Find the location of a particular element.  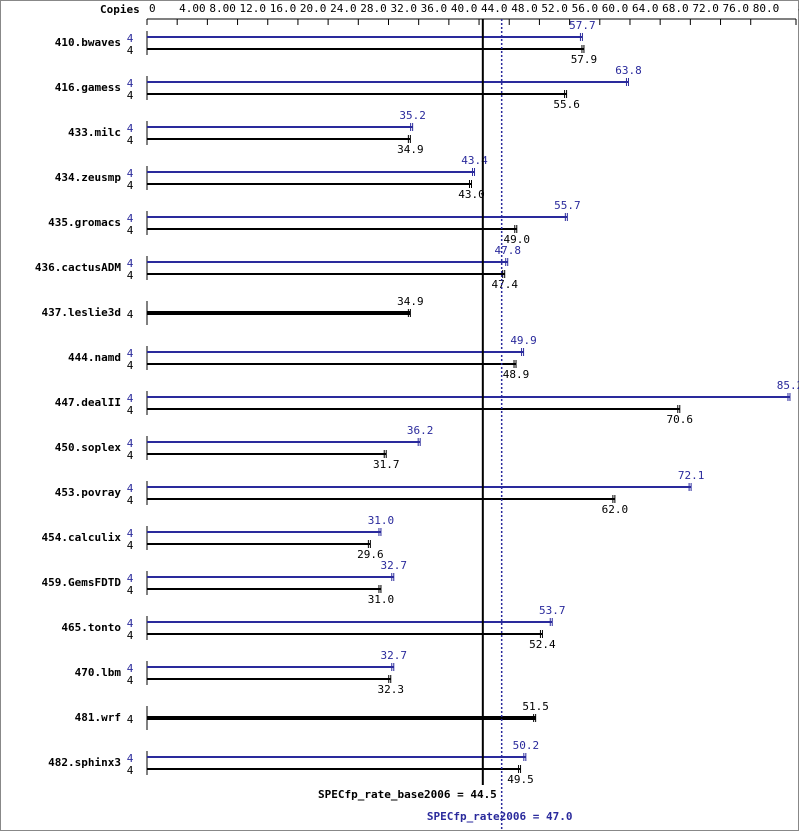

x-tick-label: 72.0 is located at coordinates (705, 8).